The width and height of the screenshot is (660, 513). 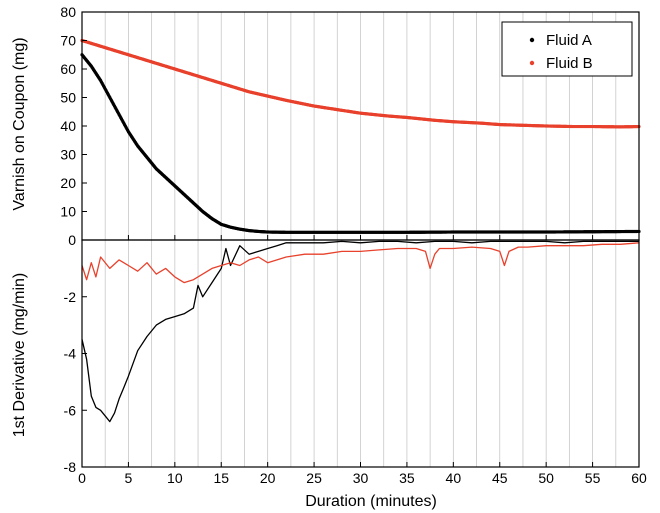 What do you see at coordinates (70, 467) in the screenshot?
I see `y-tick-label: -8` at bounding box center [70, 467].